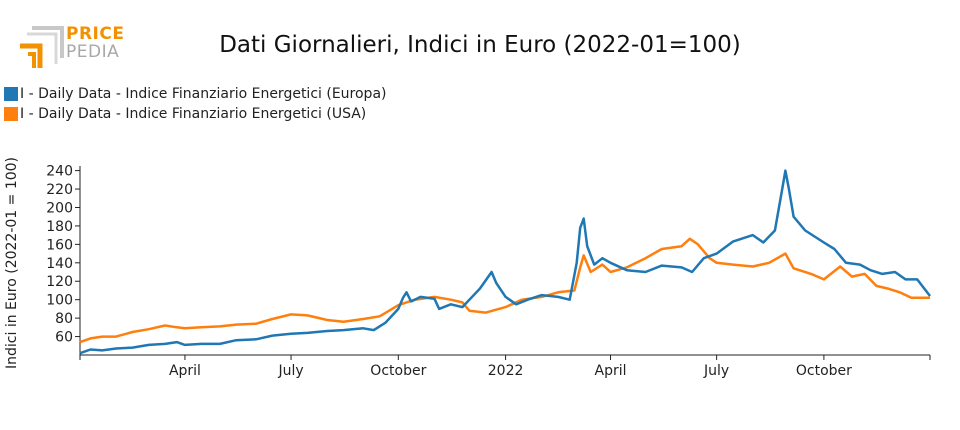 This screenshot has width=960, height=430. I want to click on pricepedia-logo: PRICE PEDIA, so click(73, 49).